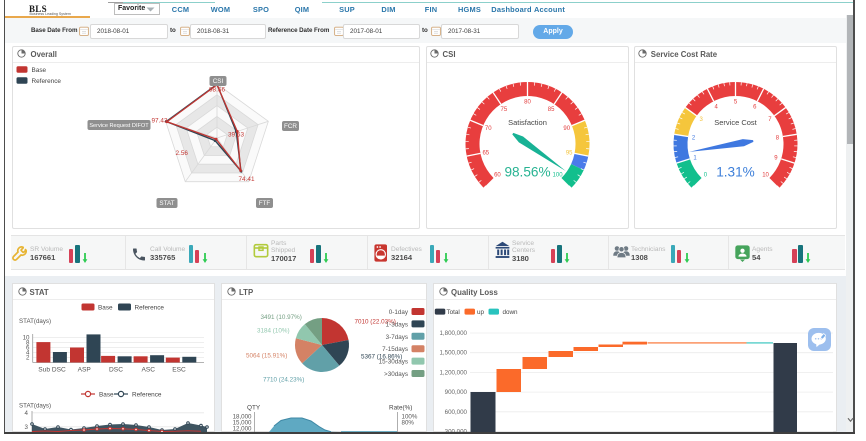 The width and height of the screenshot is (866, 441). I want to click on svg-text: 1.31%, so click(735, 172).